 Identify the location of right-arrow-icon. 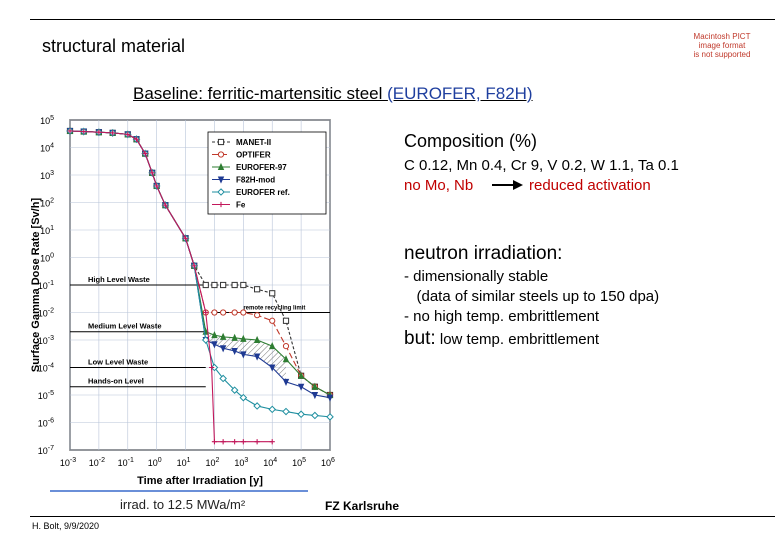
(507, 185).